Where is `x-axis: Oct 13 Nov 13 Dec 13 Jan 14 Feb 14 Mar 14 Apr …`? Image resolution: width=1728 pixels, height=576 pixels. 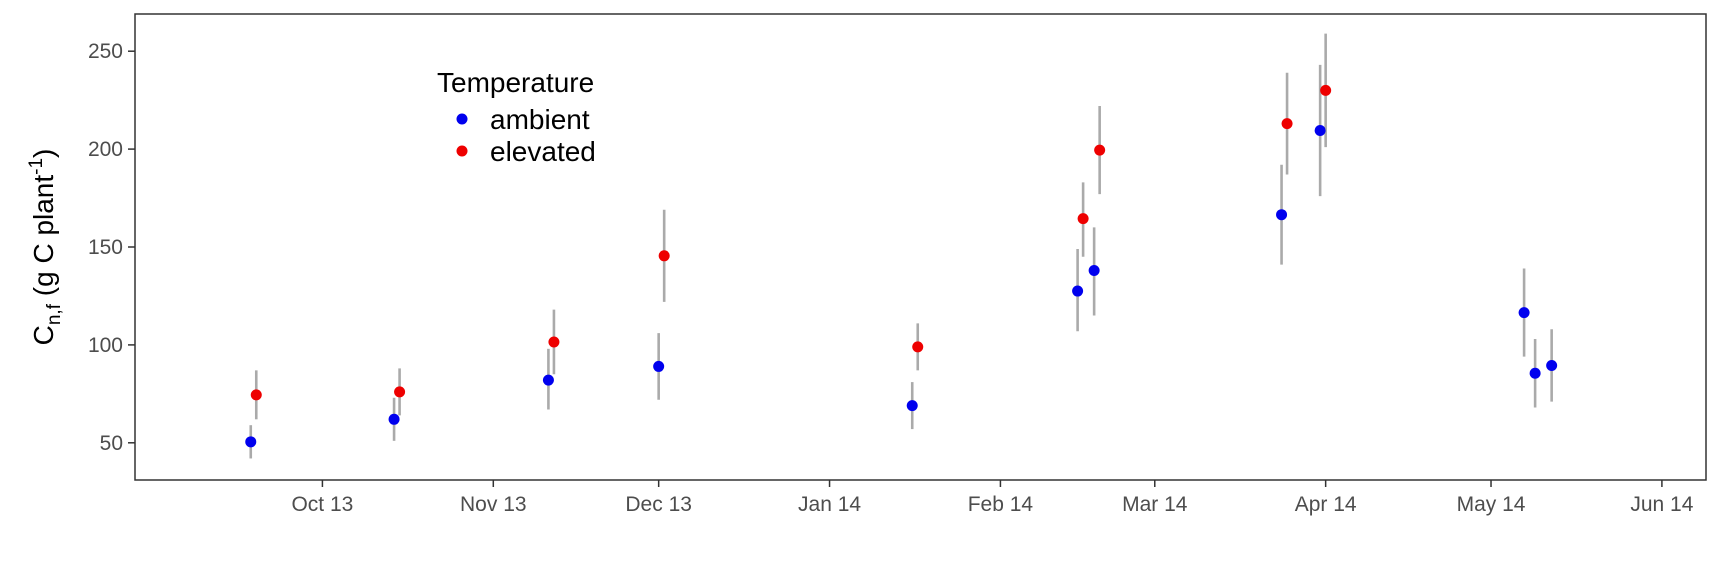
x-axis: Oct 13 Nov 13 Dec 13 Jan 14 Feb 14 Mar 14 Apr … is located at coordinates (992, 498).